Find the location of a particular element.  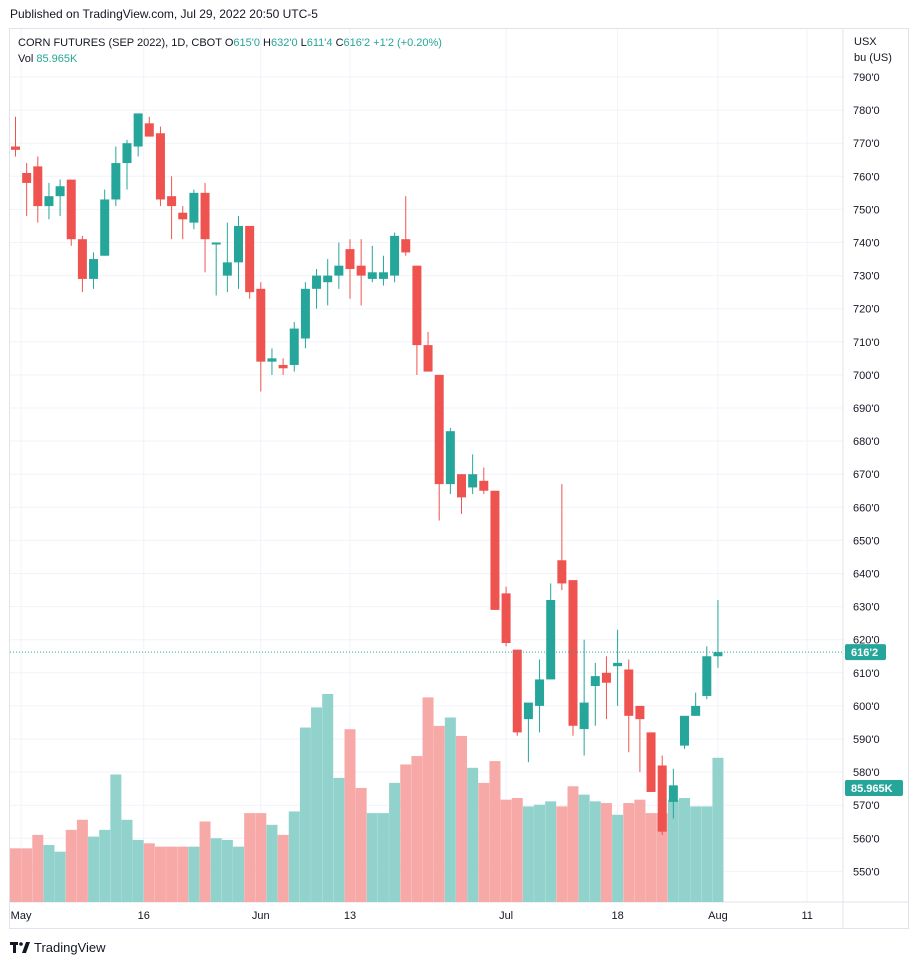

time-tick-label: 13 is located at coordinates (350, 916).